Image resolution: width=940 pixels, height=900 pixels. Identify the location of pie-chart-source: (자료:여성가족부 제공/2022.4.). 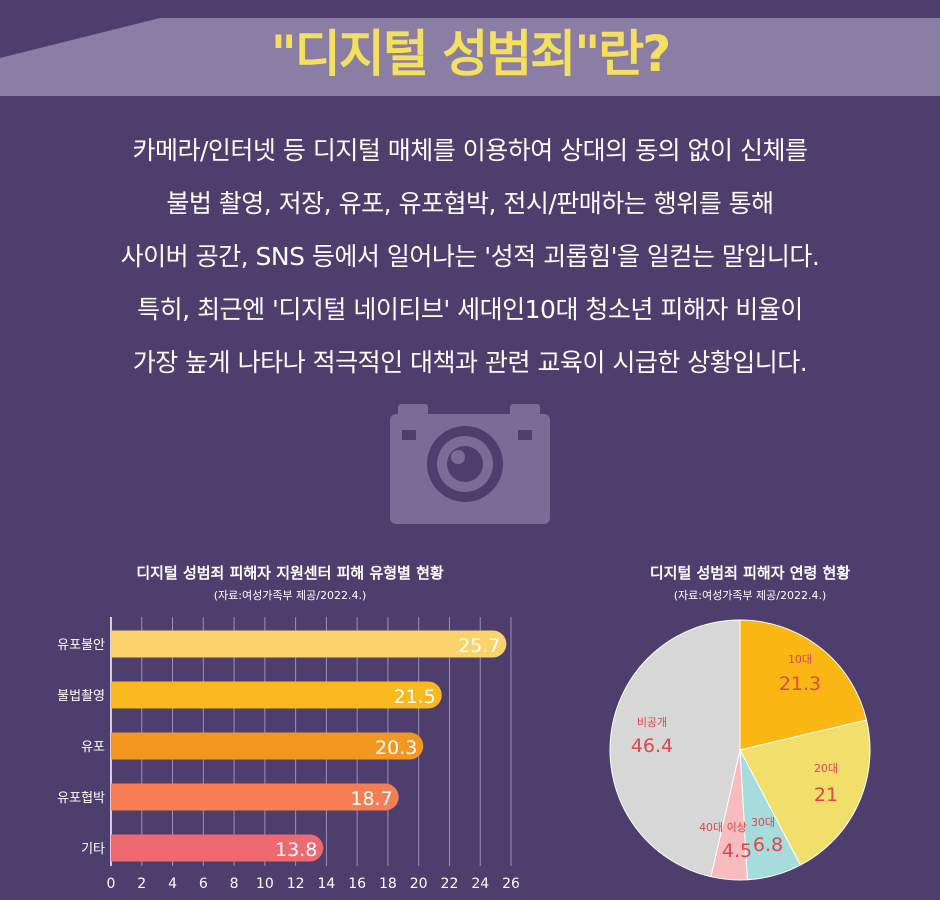
(750, 595).